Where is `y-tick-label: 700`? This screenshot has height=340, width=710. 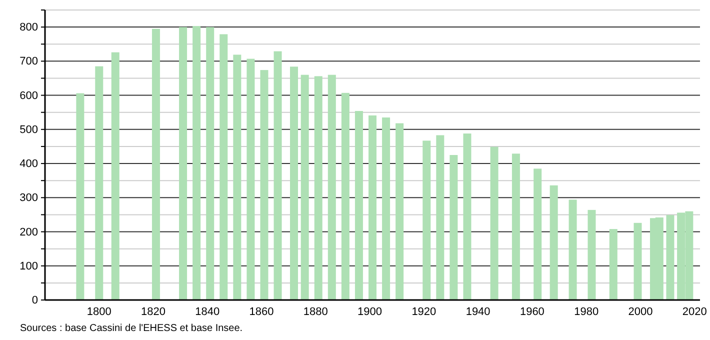
y-tick-label: 700 is located at coordinates (29, 62).